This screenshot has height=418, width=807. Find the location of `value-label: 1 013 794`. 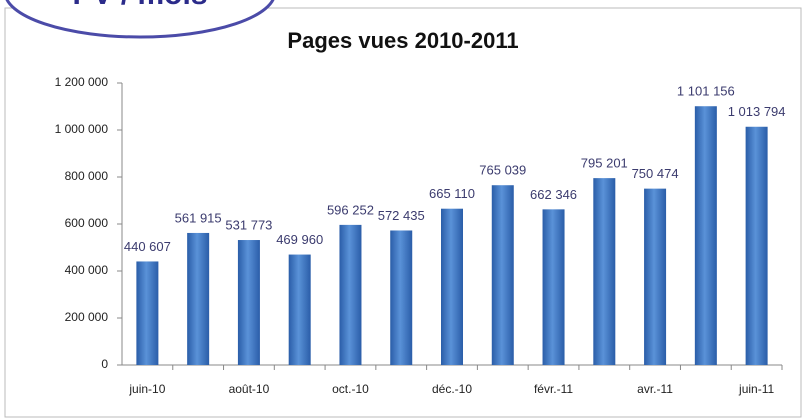

value-label: 1 013 794 is located at coordinates (757, 111).